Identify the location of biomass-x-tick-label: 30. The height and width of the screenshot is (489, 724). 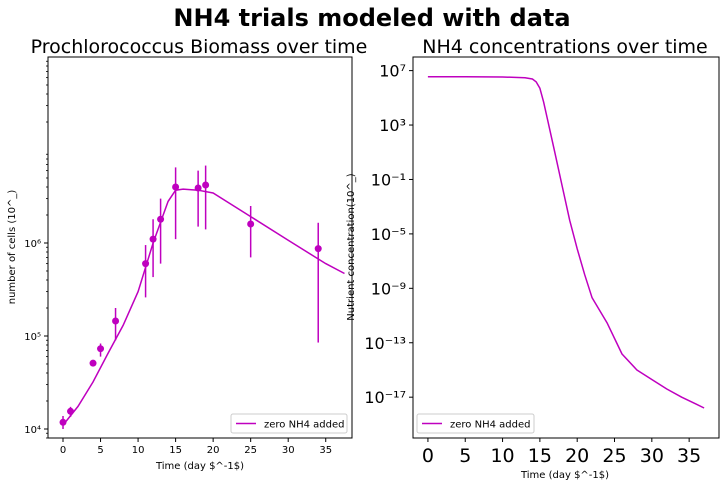
(288, 450).